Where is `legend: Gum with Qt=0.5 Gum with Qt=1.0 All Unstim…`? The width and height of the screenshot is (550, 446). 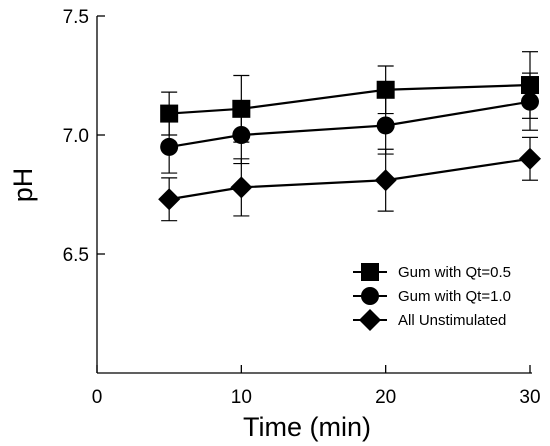
legend: Gum with Qt=0.5 Gum with Qt=1.0 All Unstim… is located at coordinates (432, 297).